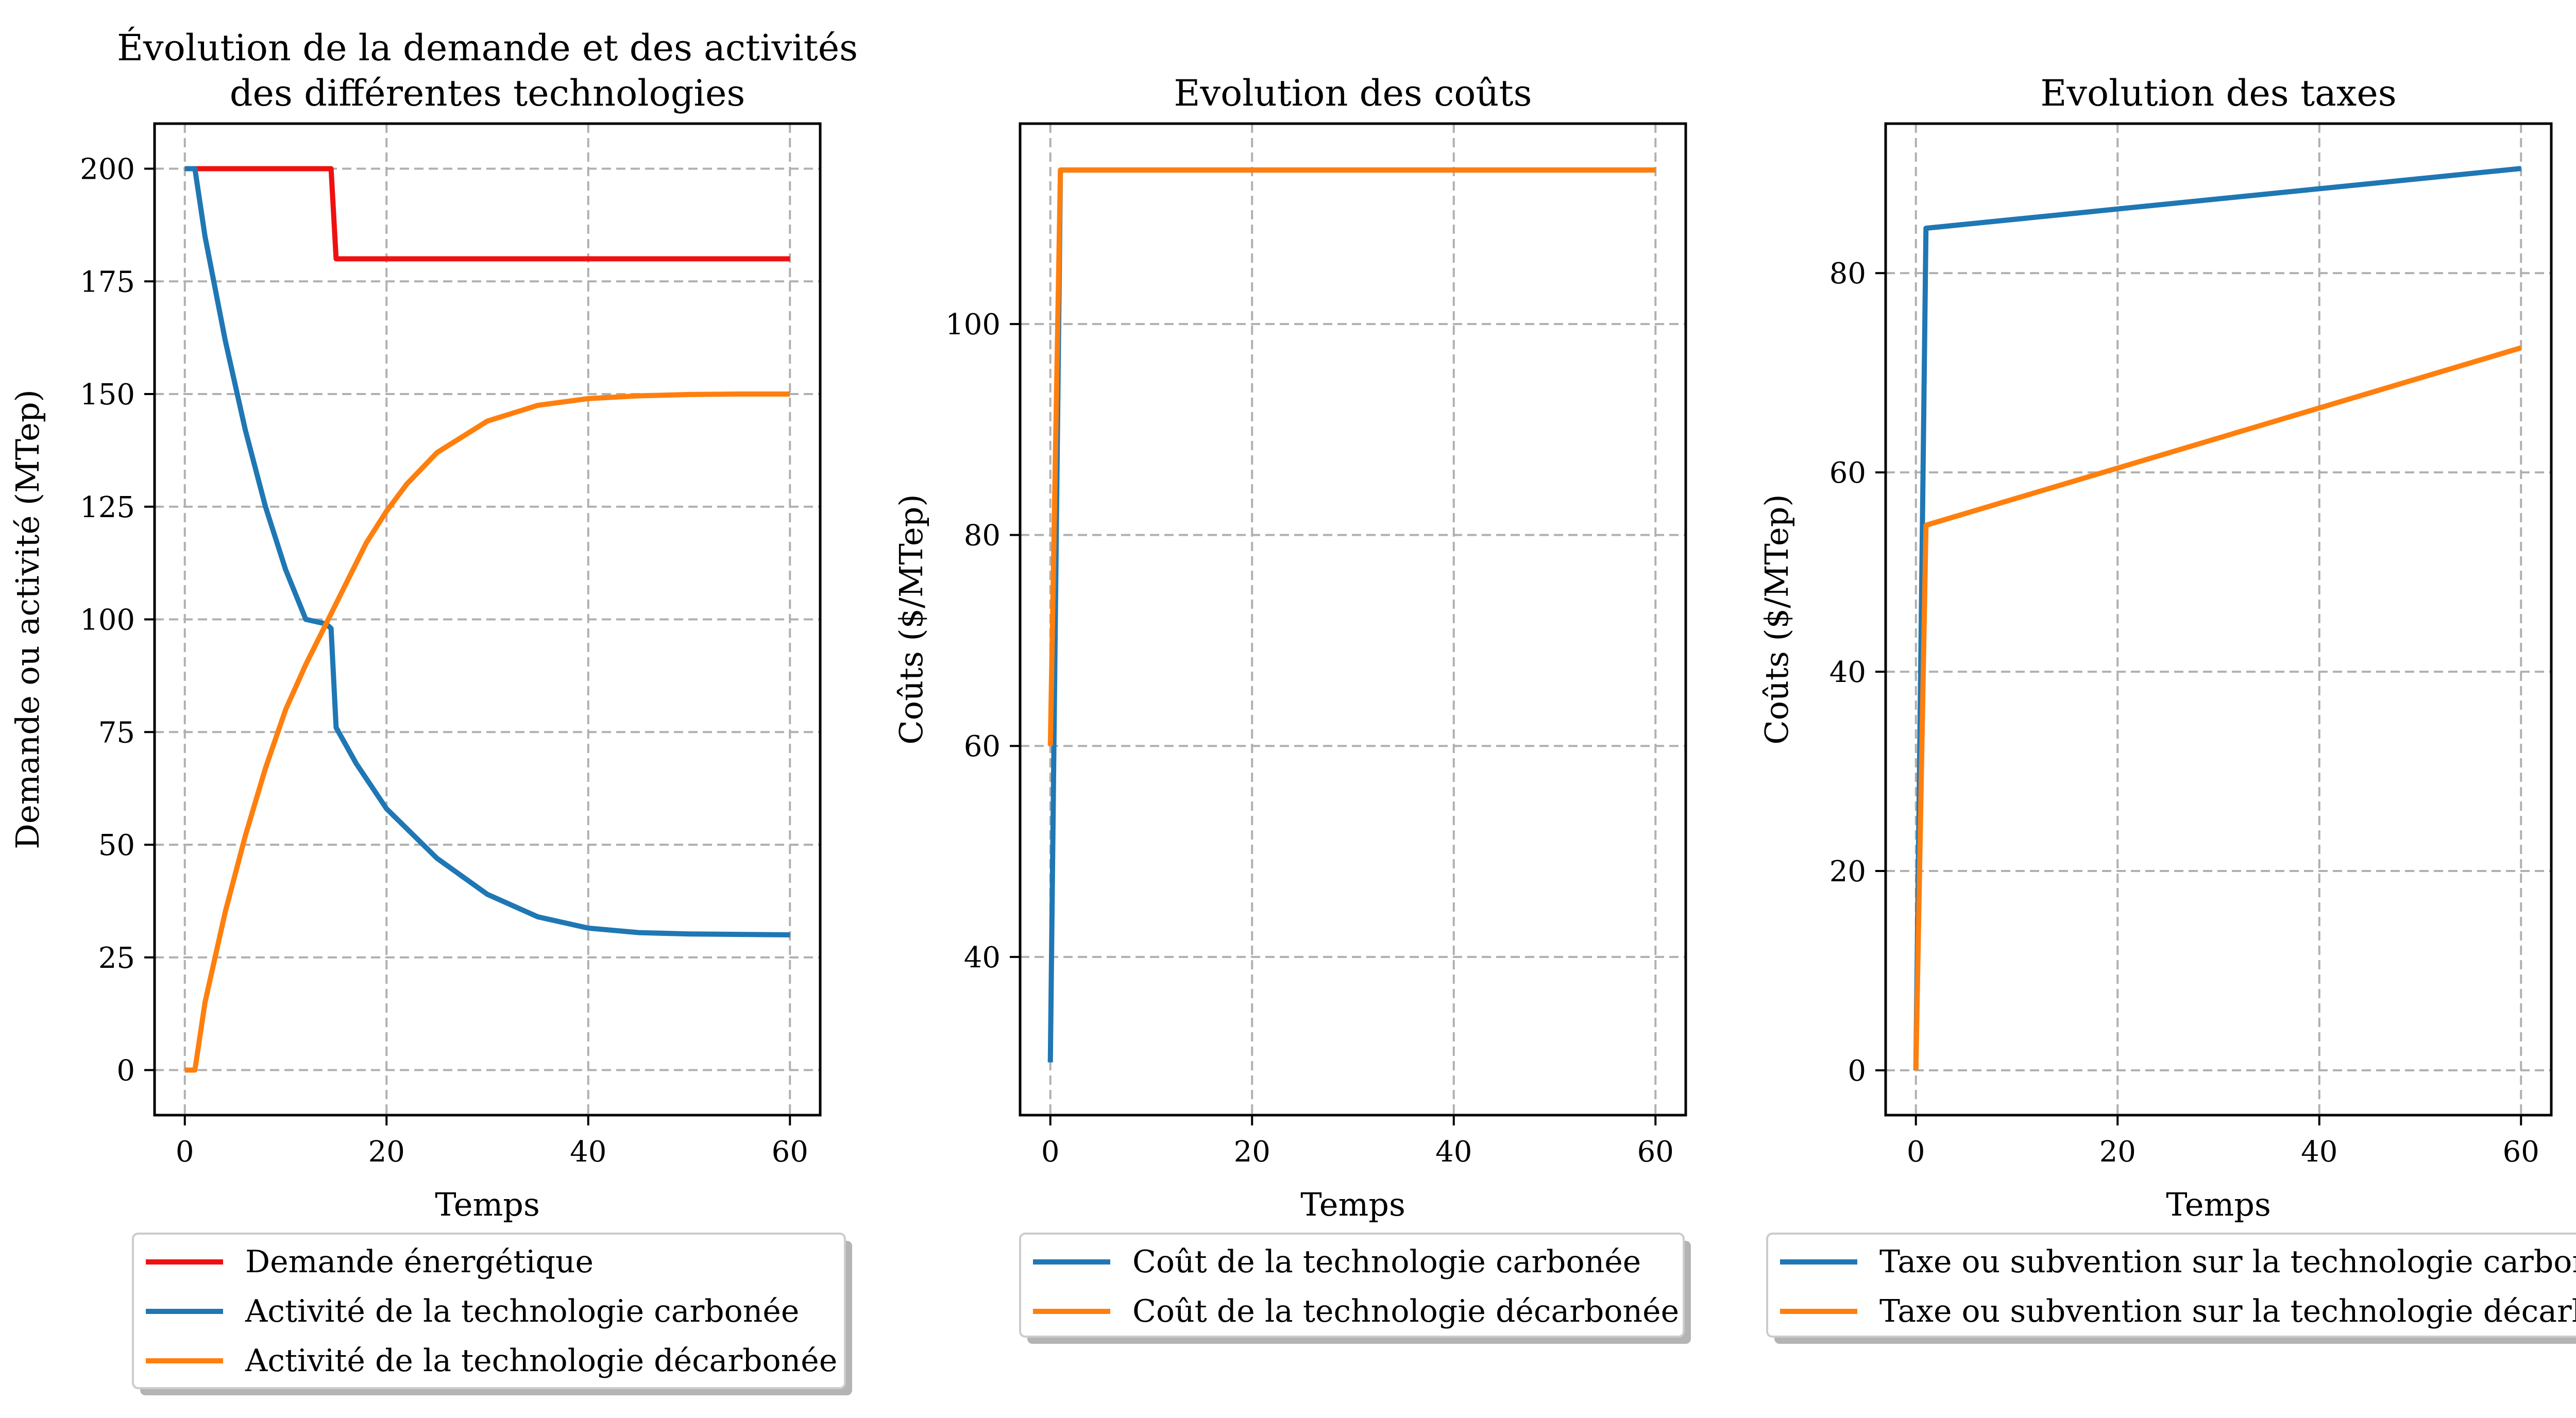 The image size is (2576, 1418). I want to click on legend-entry: Activité de la technologie carbonée, so click(522, 1311).